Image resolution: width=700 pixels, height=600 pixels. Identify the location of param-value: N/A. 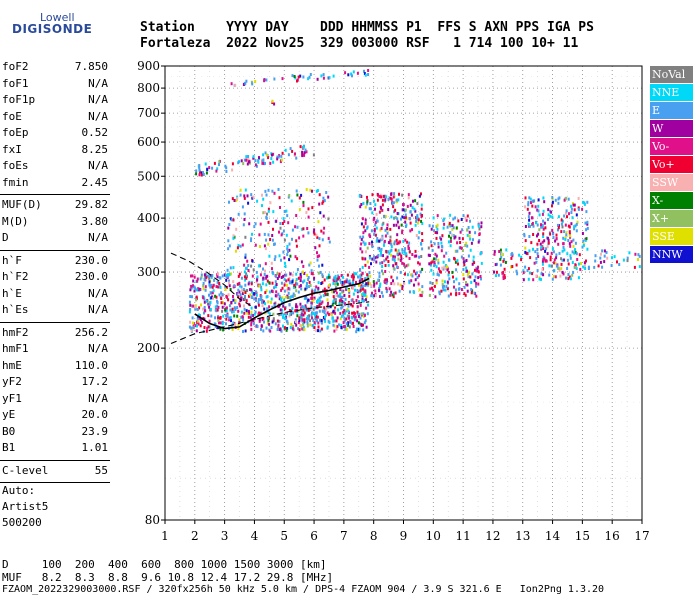
(98, 348).